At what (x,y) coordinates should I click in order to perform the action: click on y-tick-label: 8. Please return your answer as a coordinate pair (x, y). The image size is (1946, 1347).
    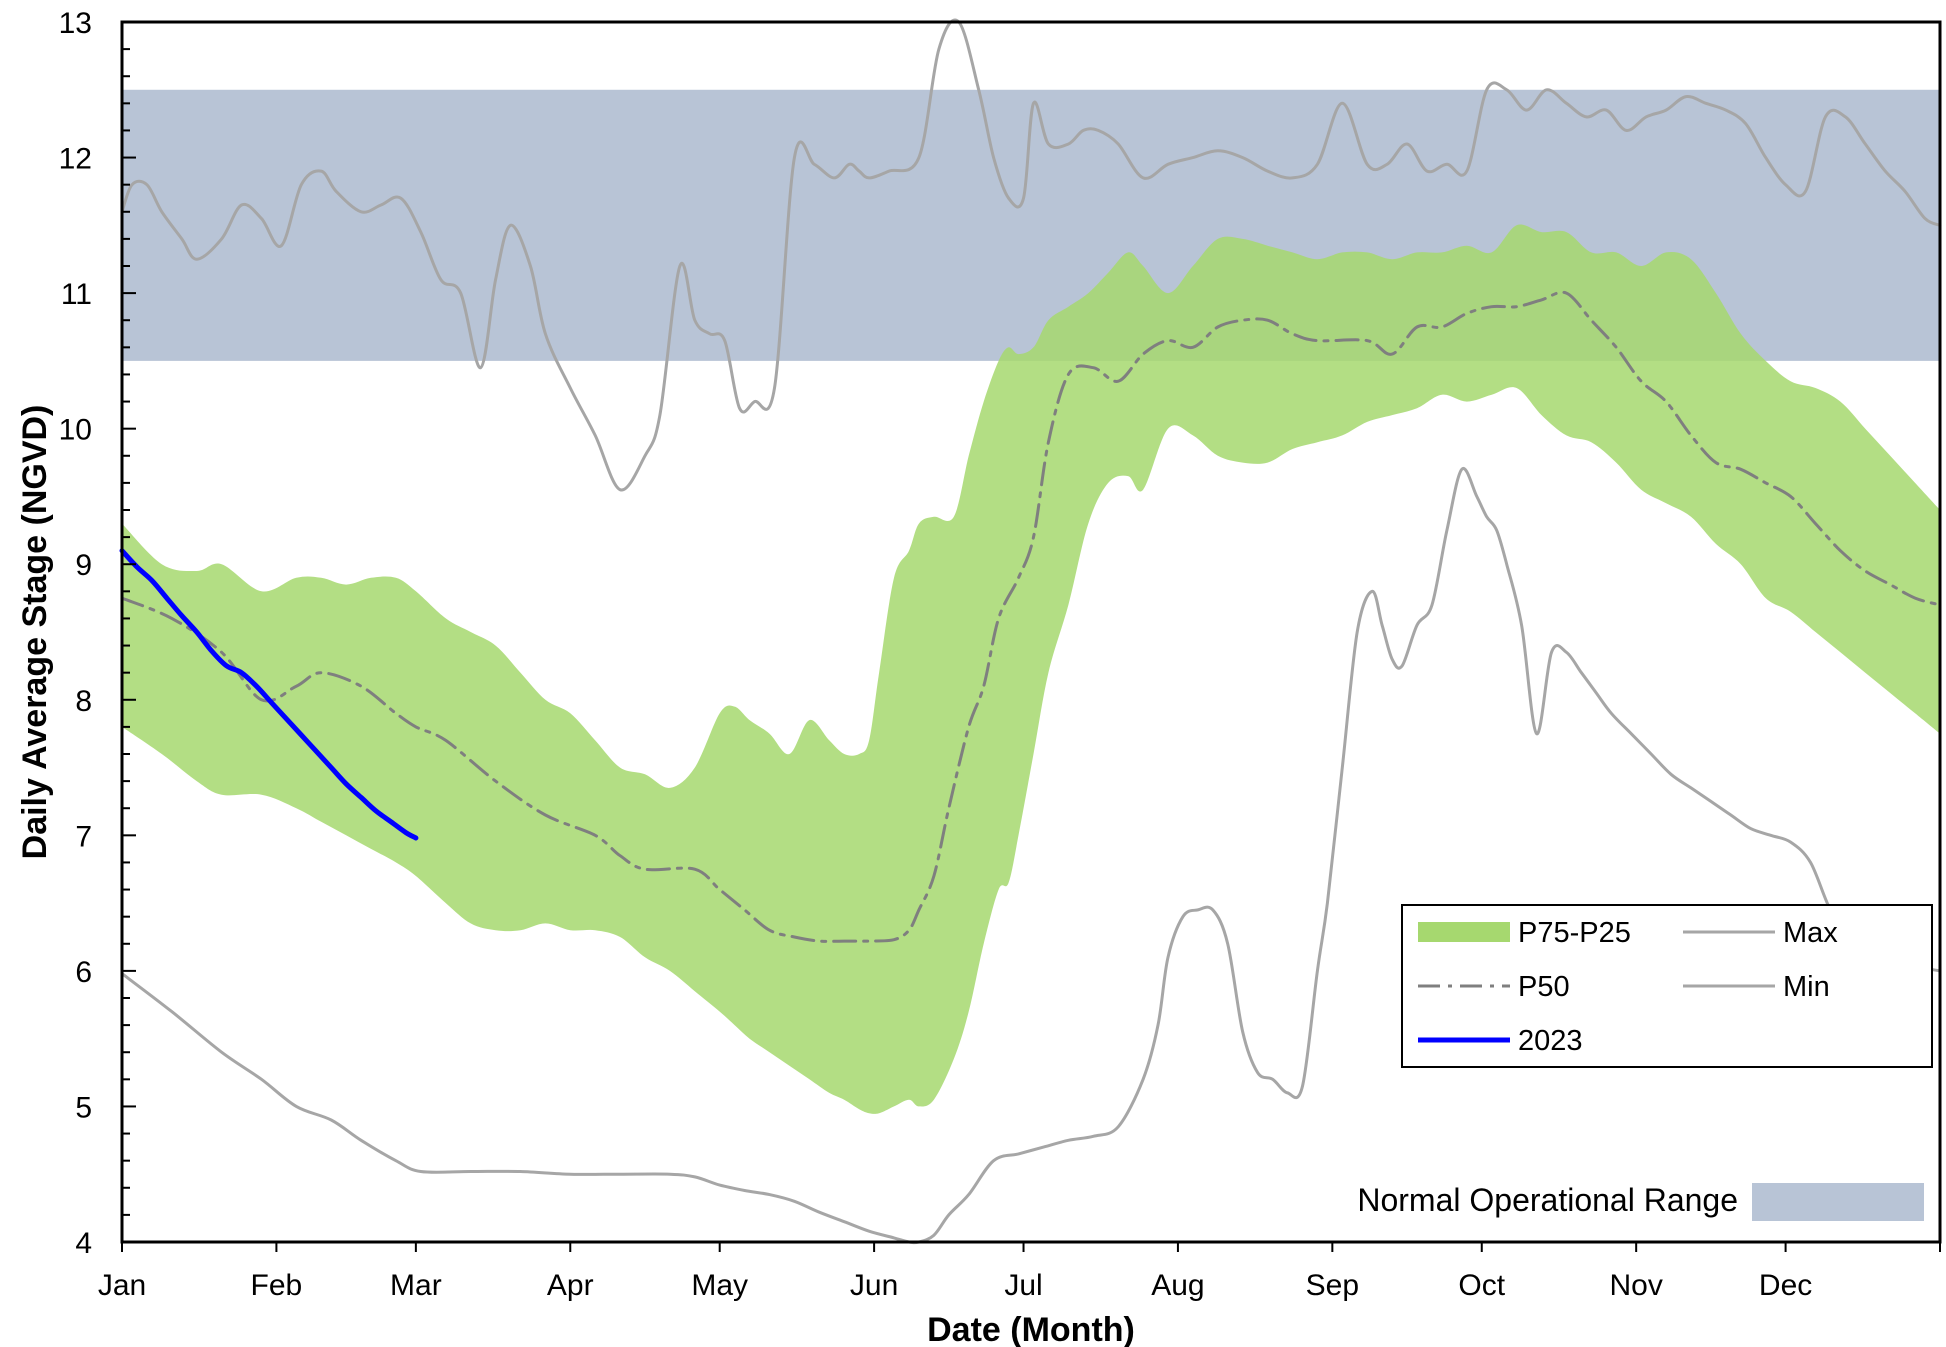
    Looking at the image, I should click on (83, 701).